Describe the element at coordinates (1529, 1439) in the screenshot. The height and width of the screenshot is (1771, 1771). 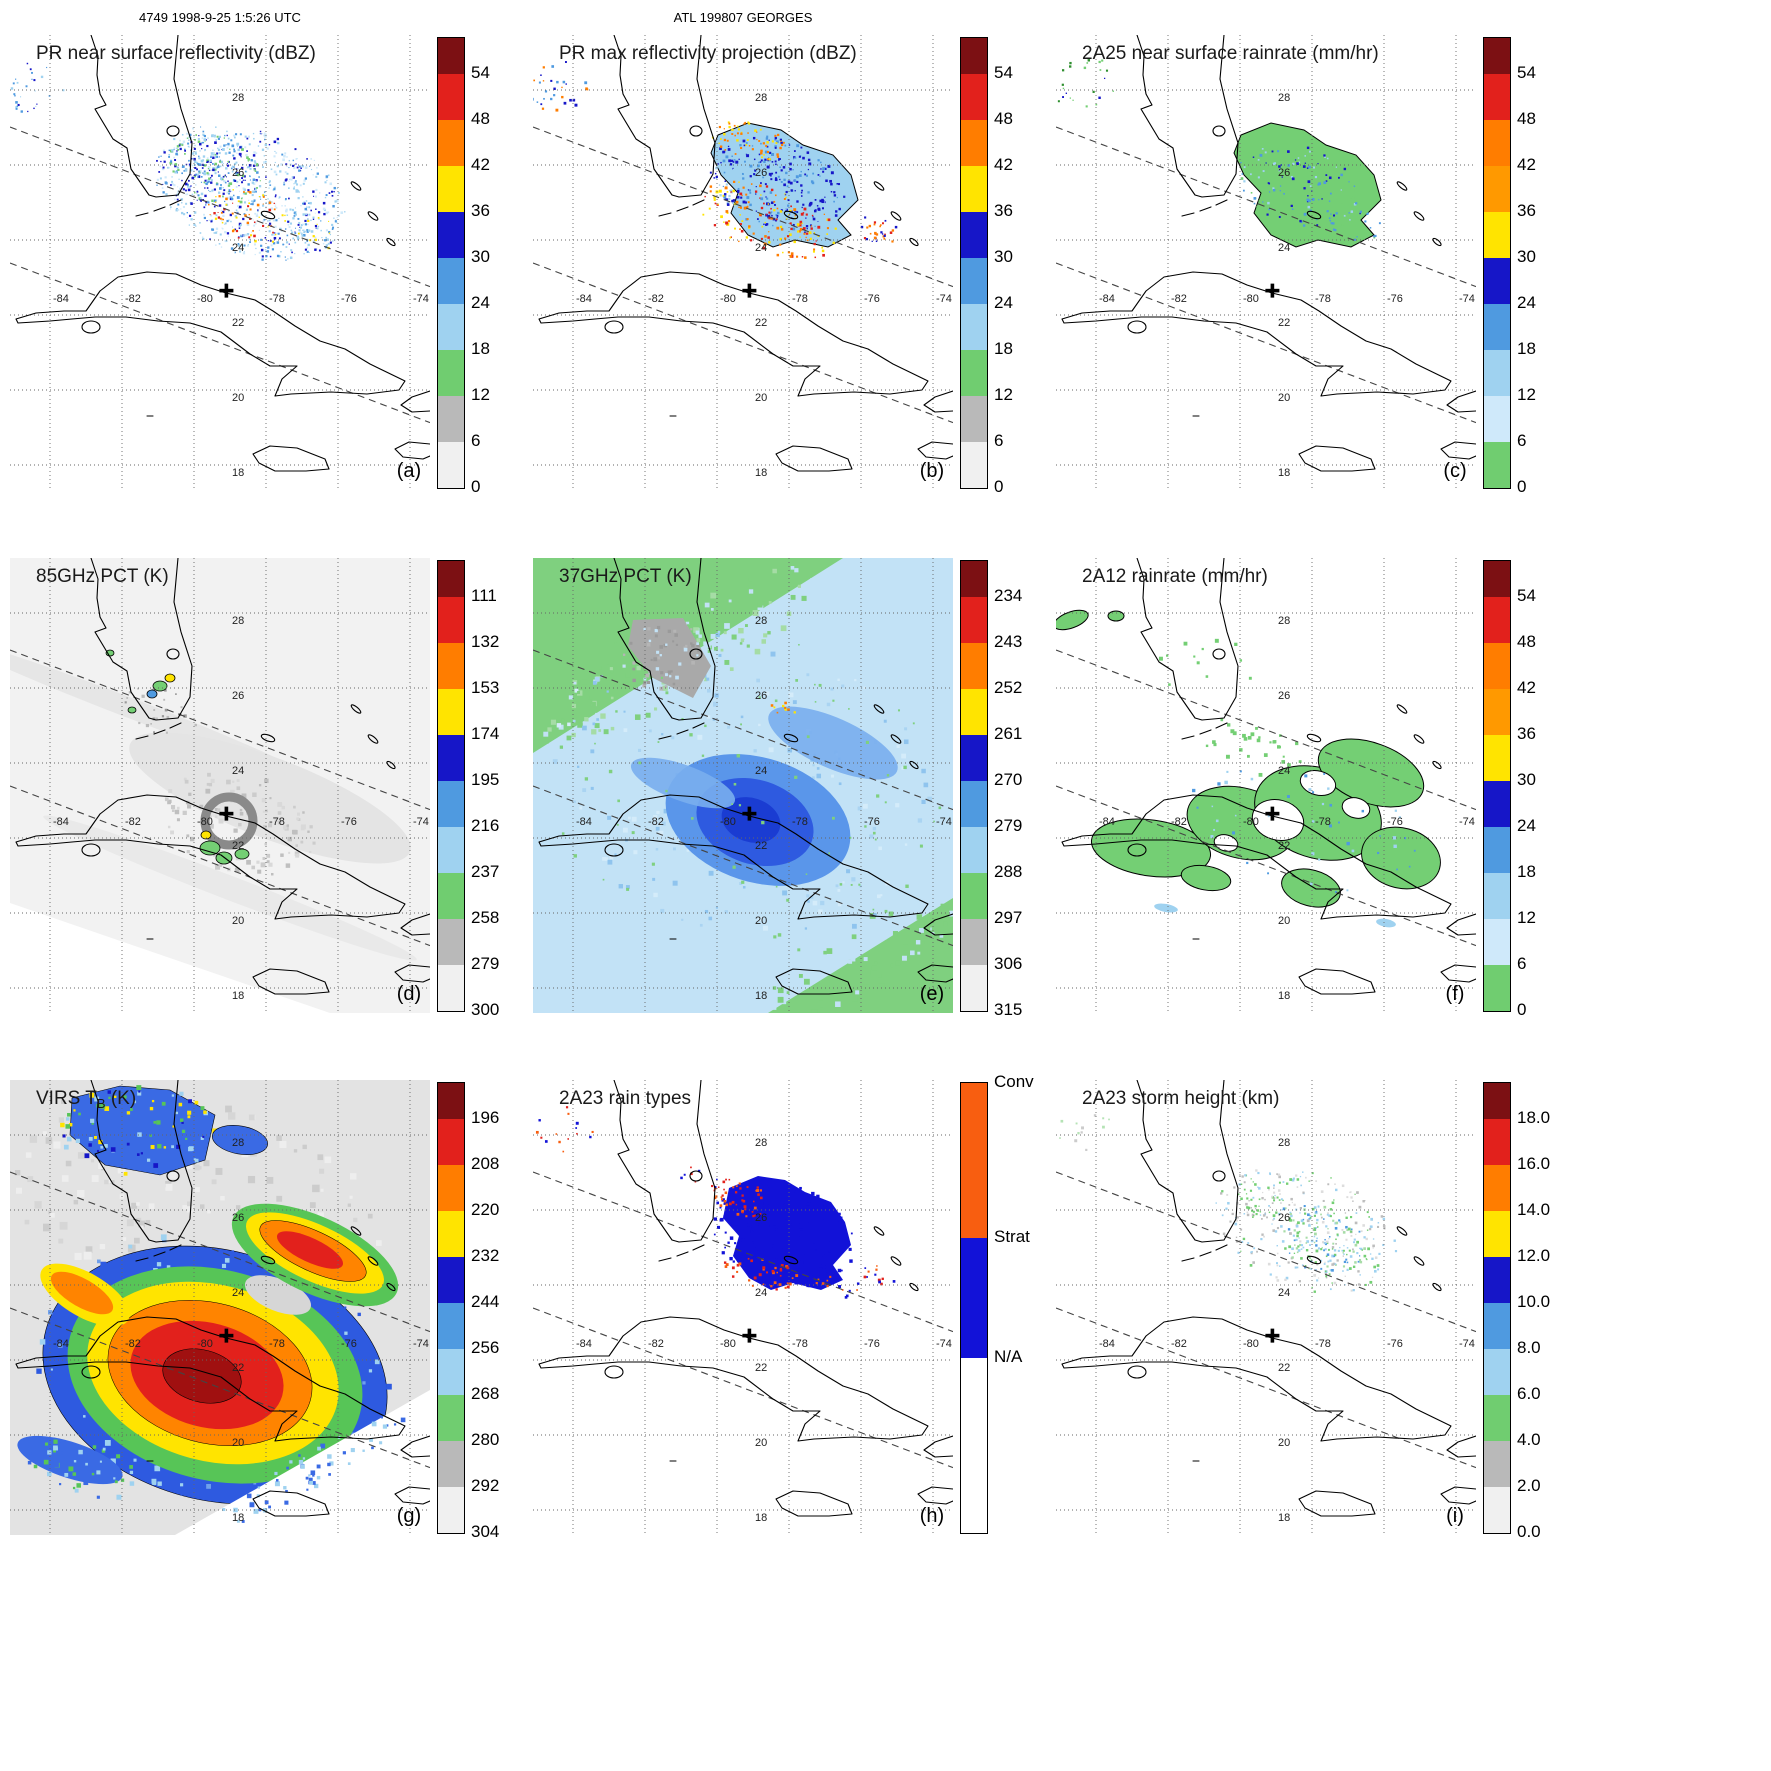
I see `colorbar-tick-label: 4.0` at that location.